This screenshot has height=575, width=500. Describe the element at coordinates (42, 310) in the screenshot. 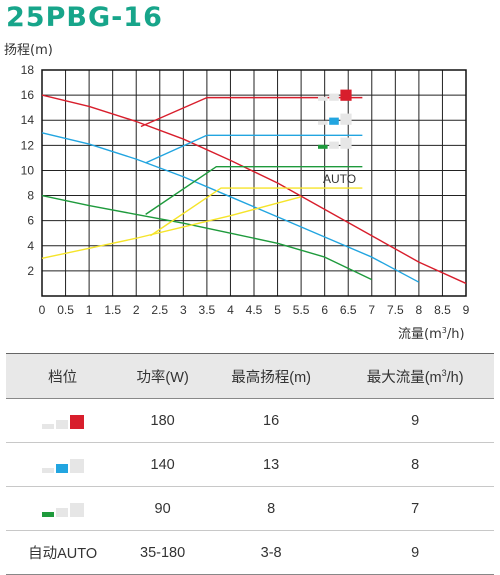

I see `x-tick-label: 0` at that location.